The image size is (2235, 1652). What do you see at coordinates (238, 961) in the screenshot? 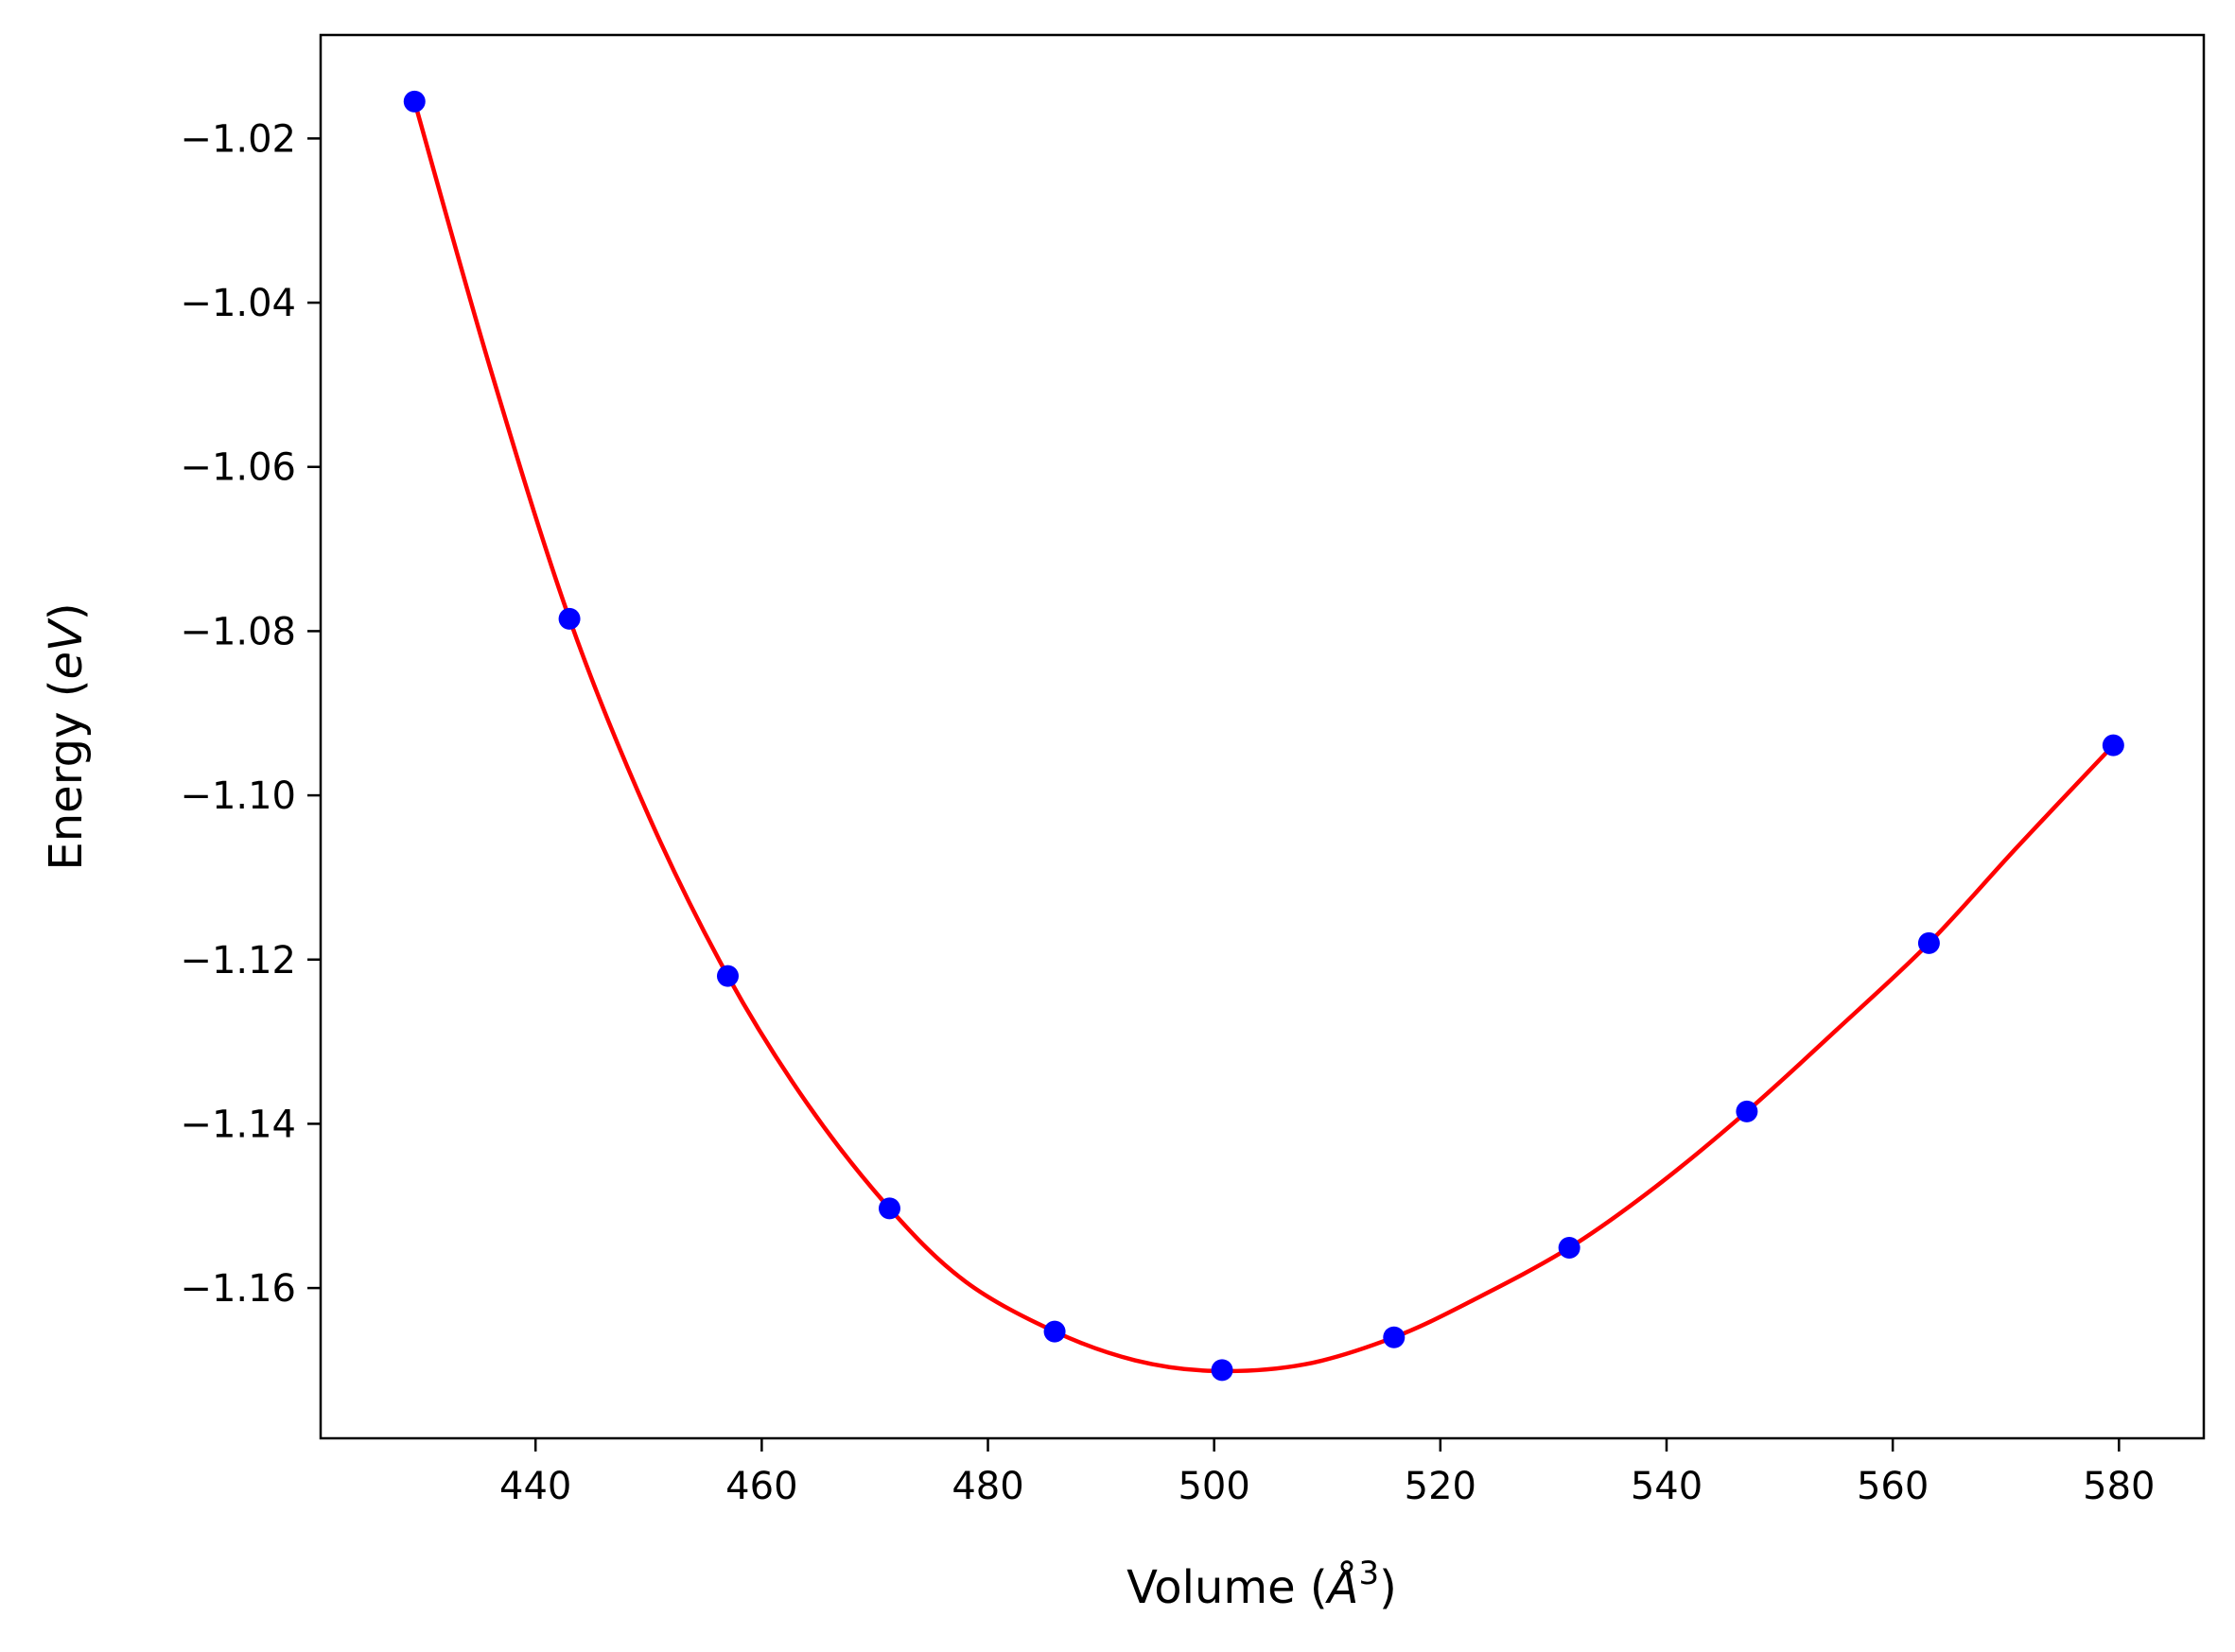
I see `y-tick-label: −1.12` at bounding box center [238, 961].